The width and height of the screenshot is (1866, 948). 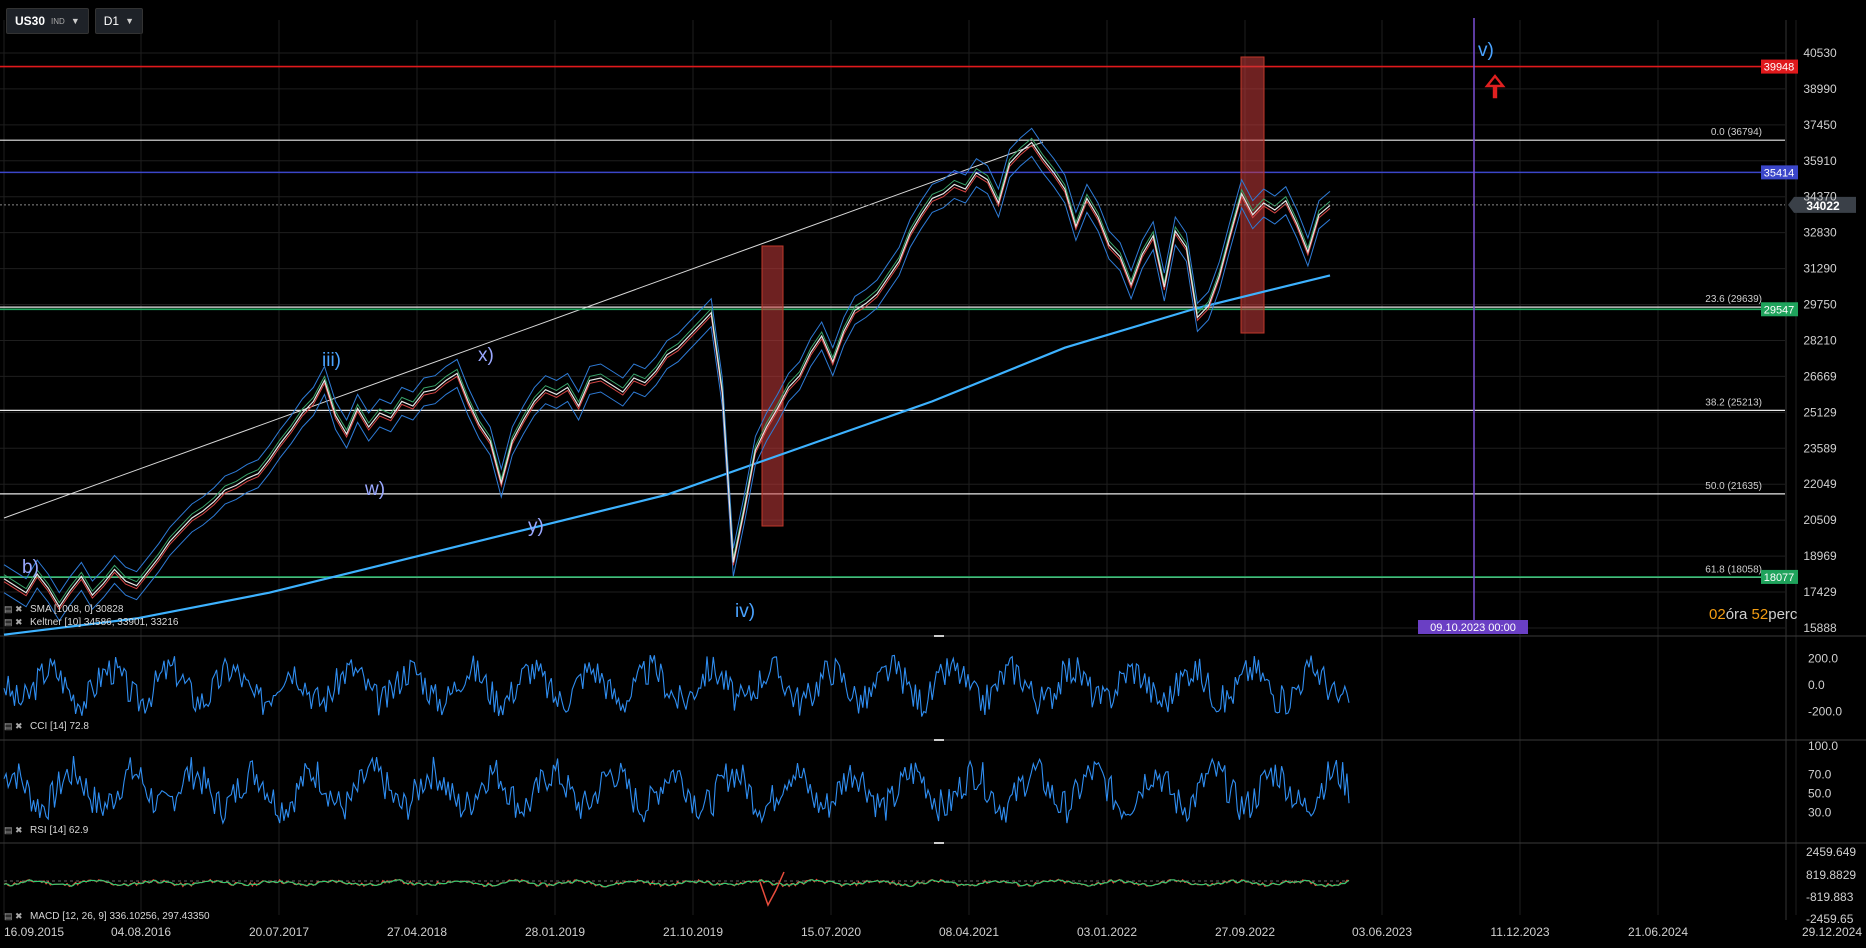 I want to click on macd-tick-label: 2459.649, so click(x=1831, y=852).